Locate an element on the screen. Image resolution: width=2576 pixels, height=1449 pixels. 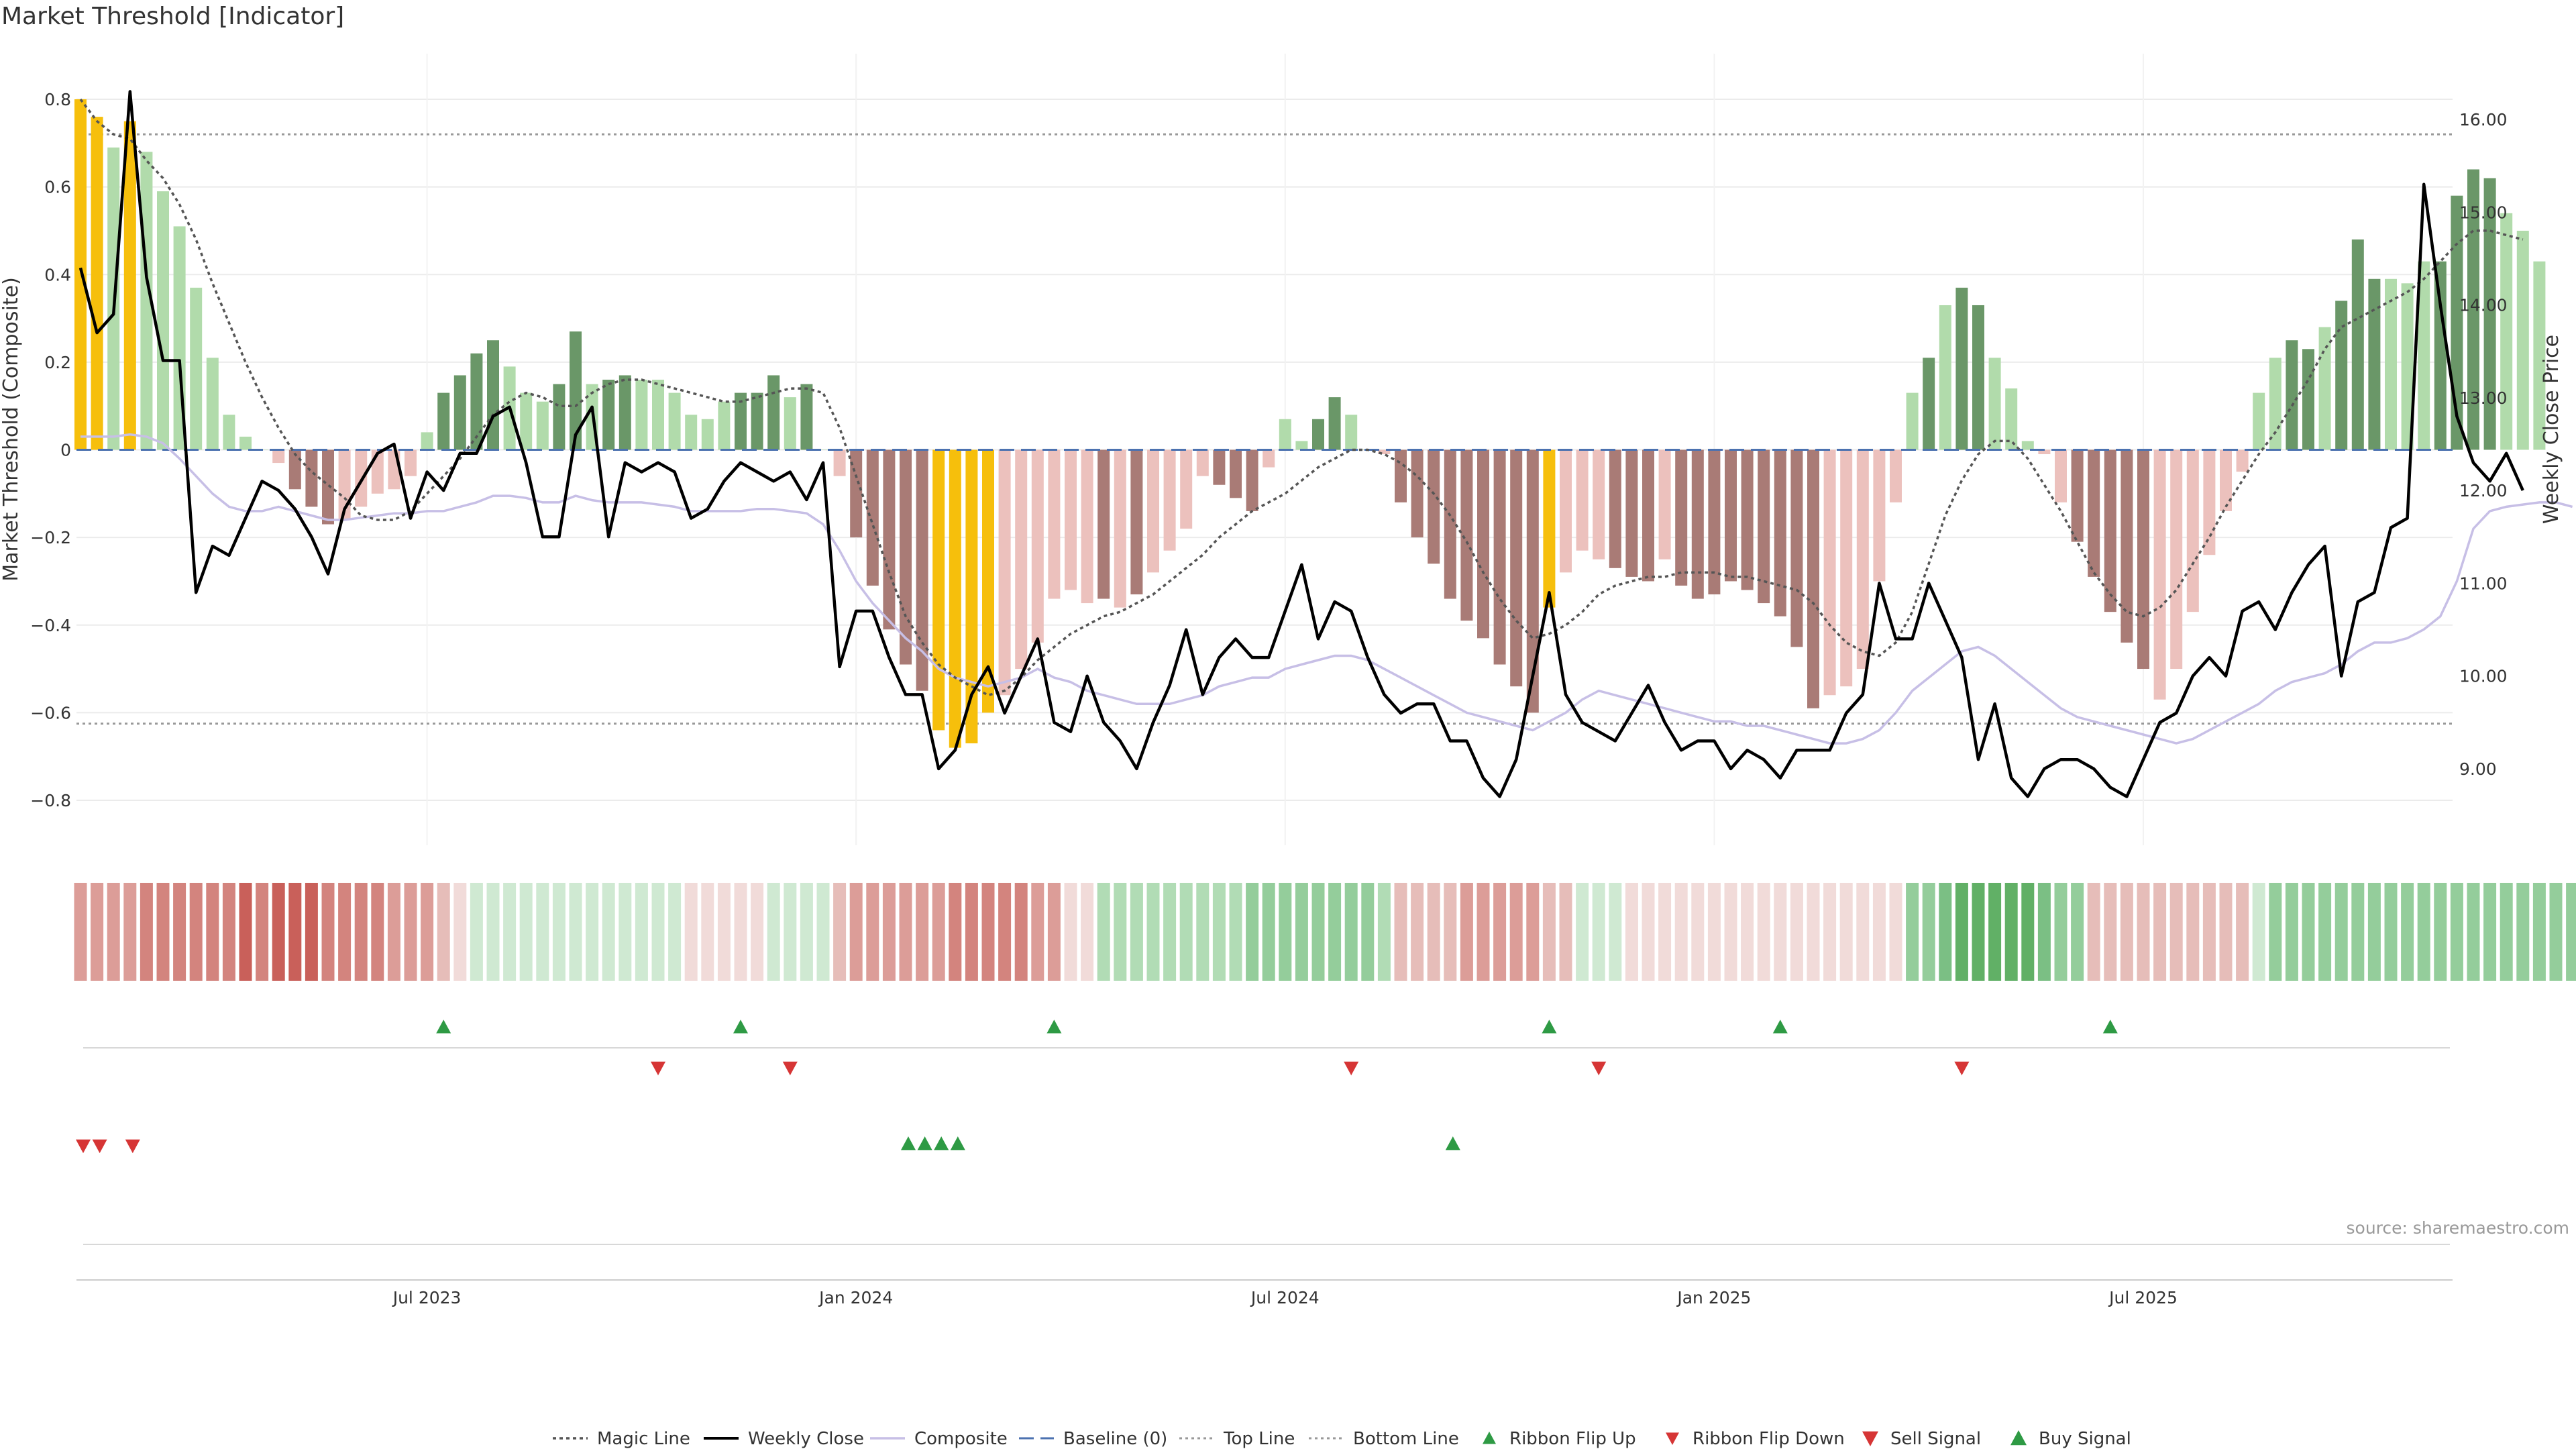
y2-tick-label-6: 15.00 is located at coordinates (2483, 212).